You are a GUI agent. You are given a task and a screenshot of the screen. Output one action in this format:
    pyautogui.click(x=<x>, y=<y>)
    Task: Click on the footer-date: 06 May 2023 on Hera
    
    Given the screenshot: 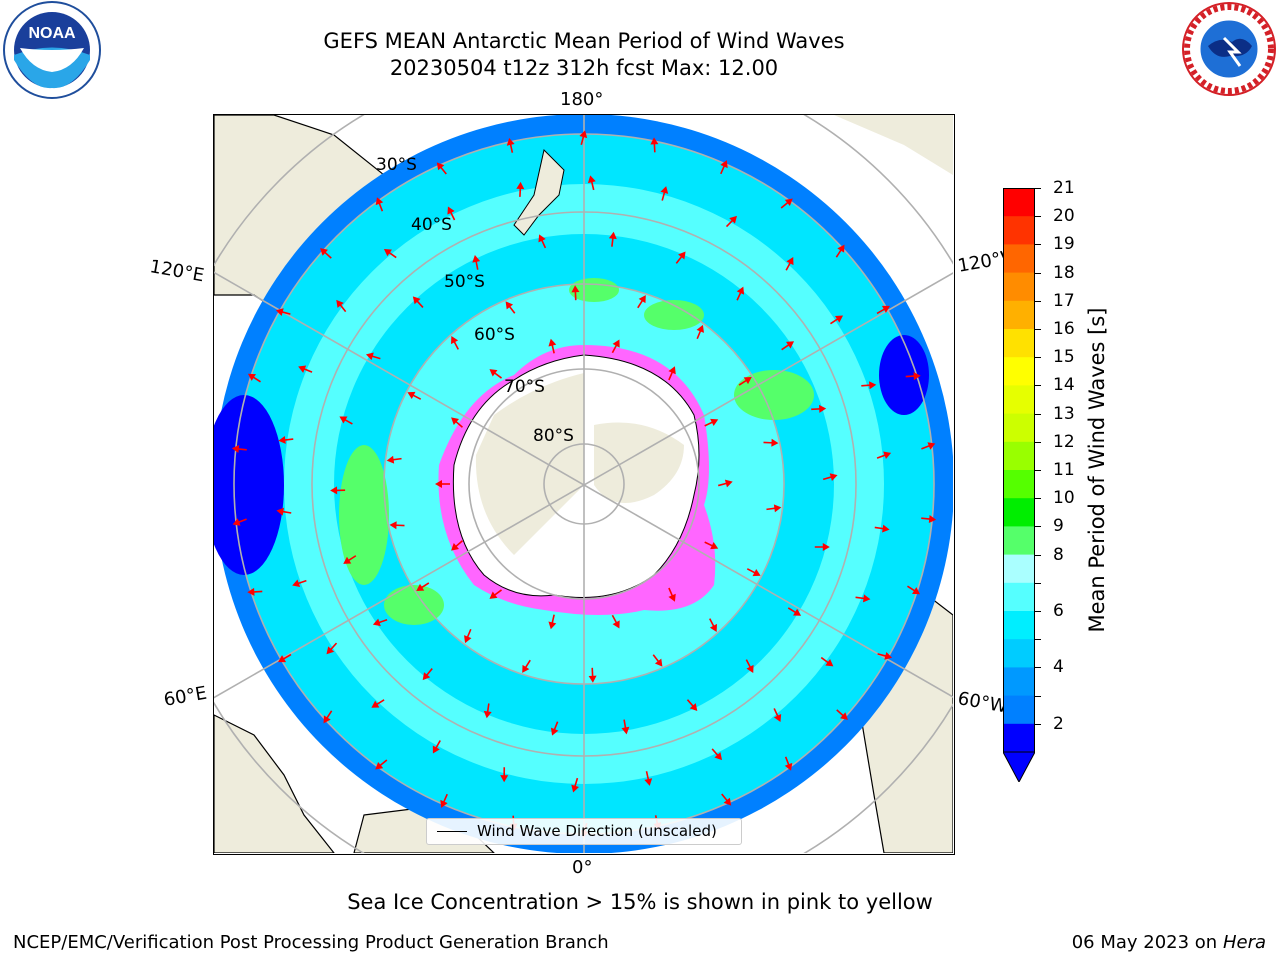 What is the action you would take?
    pyautogui.click(x=1169, y=942)
    